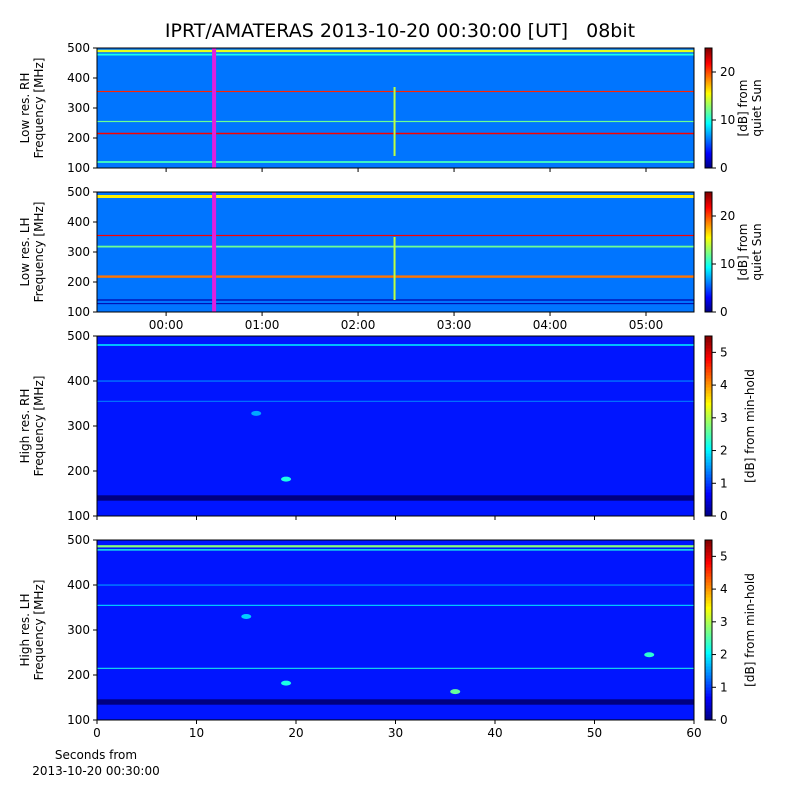  Describe the element at coordinates (743, 108) in the screenshot. I see `colorbar-label: [dB] from` at that location.